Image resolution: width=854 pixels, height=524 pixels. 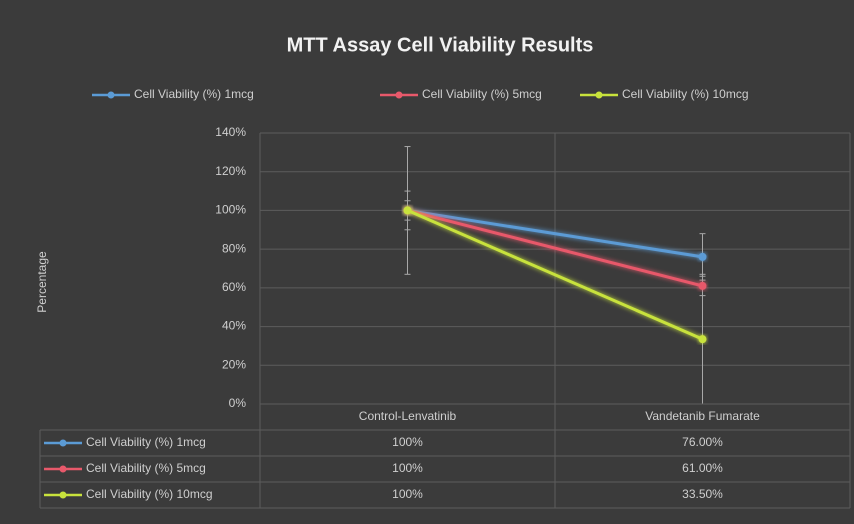 I want to click on table-row-label: Cell Viability (%) 1mcg, so click(x=146, y=442).